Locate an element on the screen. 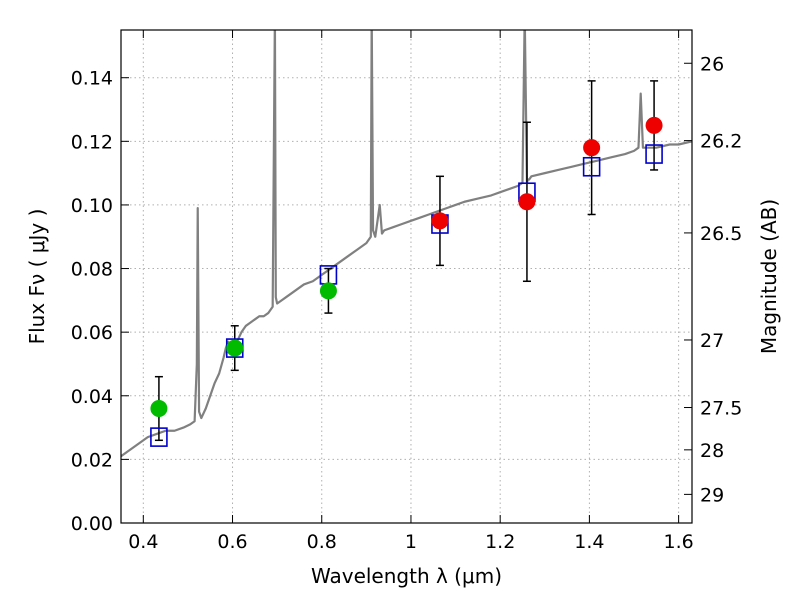 Image resolution: width=800 pixels, height=600 pixels. x-tick-label: 1.2 is located at coordinates (500, 542).